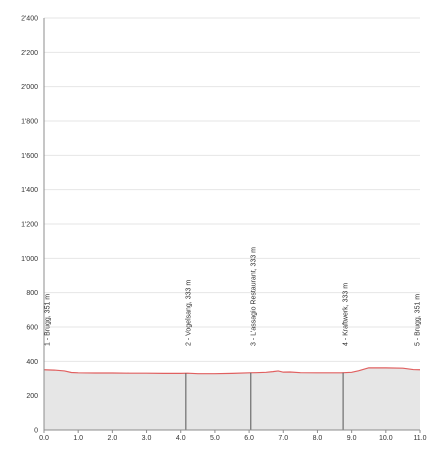  What do you see at coordinates (147, 438) in the screenshot?
I see `x-tick-label: 3.0` at bounding box center [147, 438].